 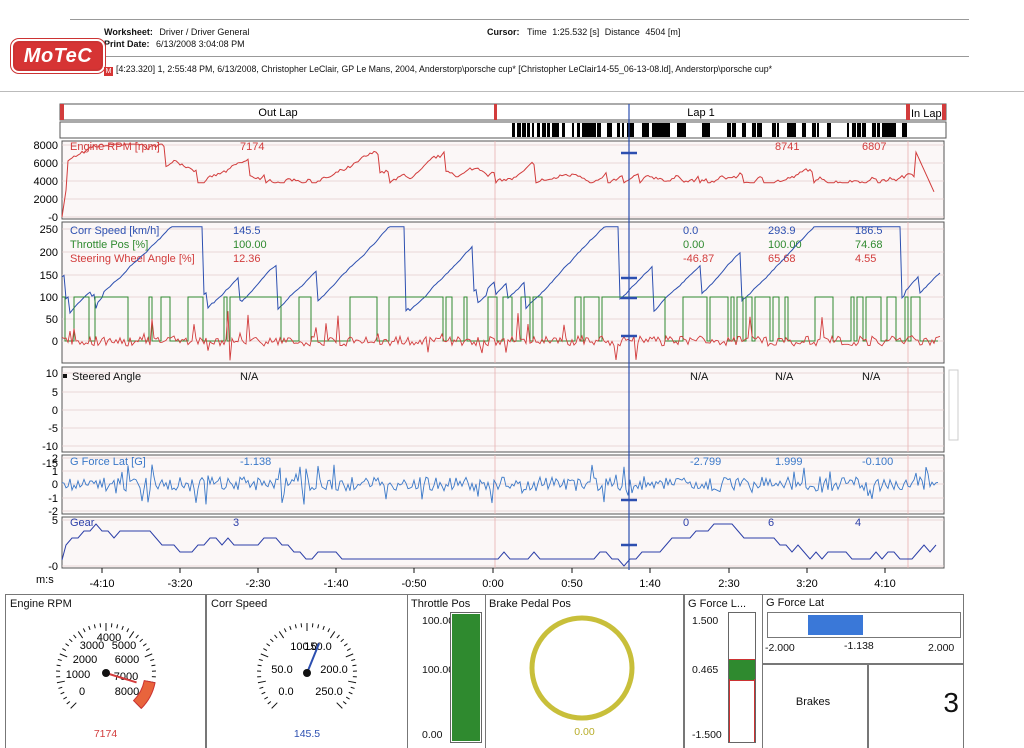 What do you see at coordinates (85, 660) in the screenshot?
I see `dial-label: 2000` at bounding box center [85, 660].